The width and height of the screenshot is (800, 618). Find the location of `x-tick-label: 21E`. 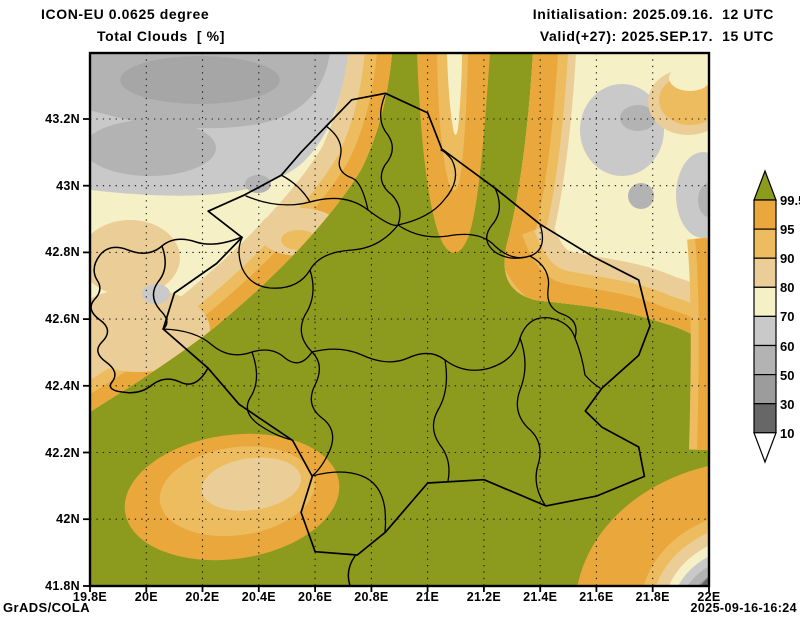

x-tick-label: 21E is located at coordinates (428, 597).